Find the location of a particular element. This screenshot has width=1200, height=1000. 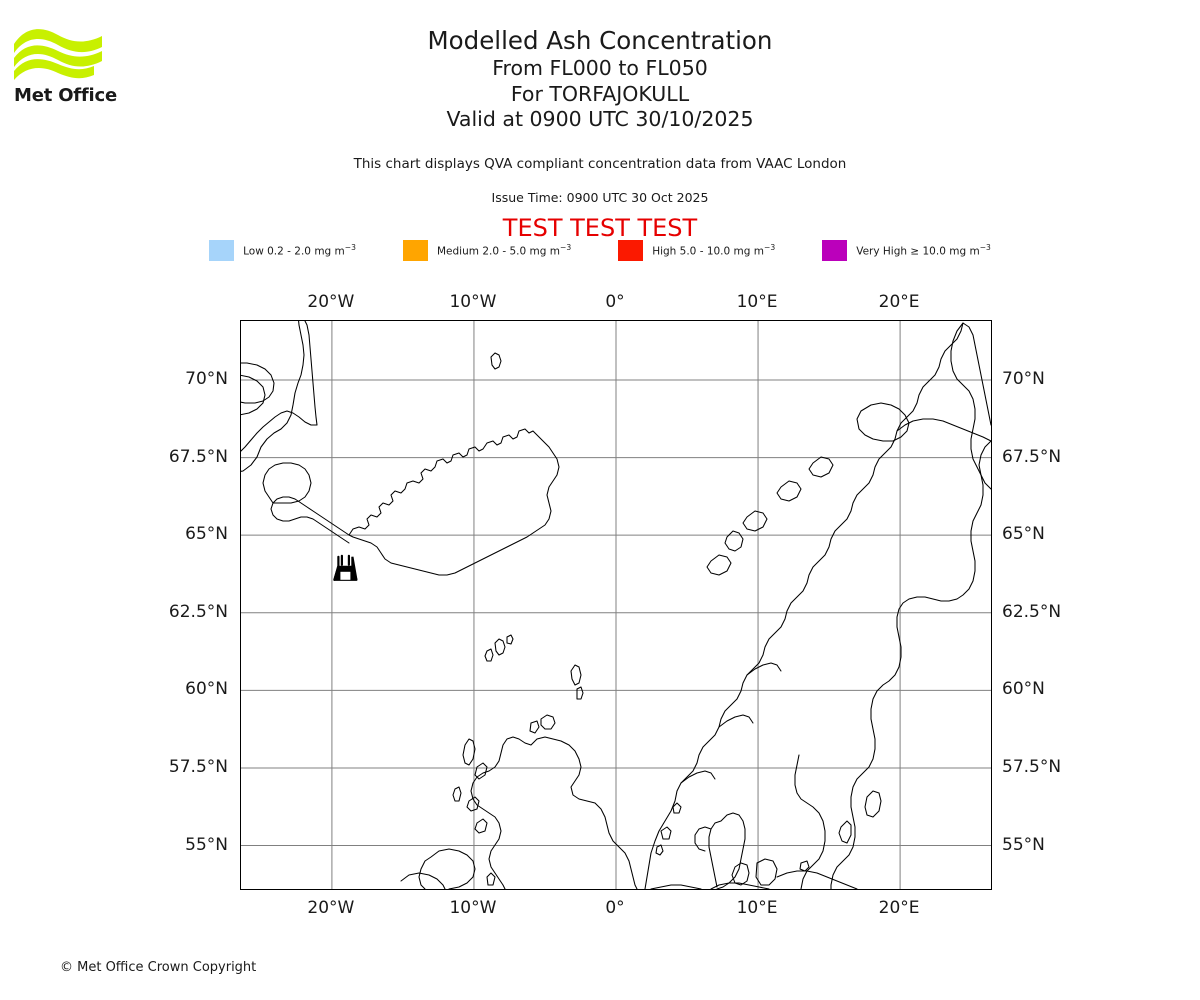

lon-tick-top-1: 10°W is located at coordinates (473, 302).